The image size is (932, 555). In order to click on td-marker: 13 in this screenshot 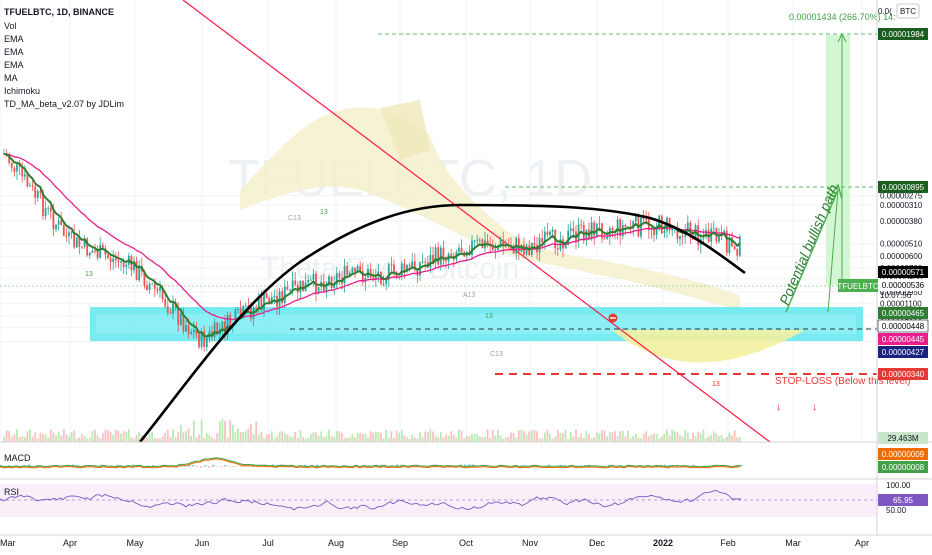, I will do `click(89, 274)`.